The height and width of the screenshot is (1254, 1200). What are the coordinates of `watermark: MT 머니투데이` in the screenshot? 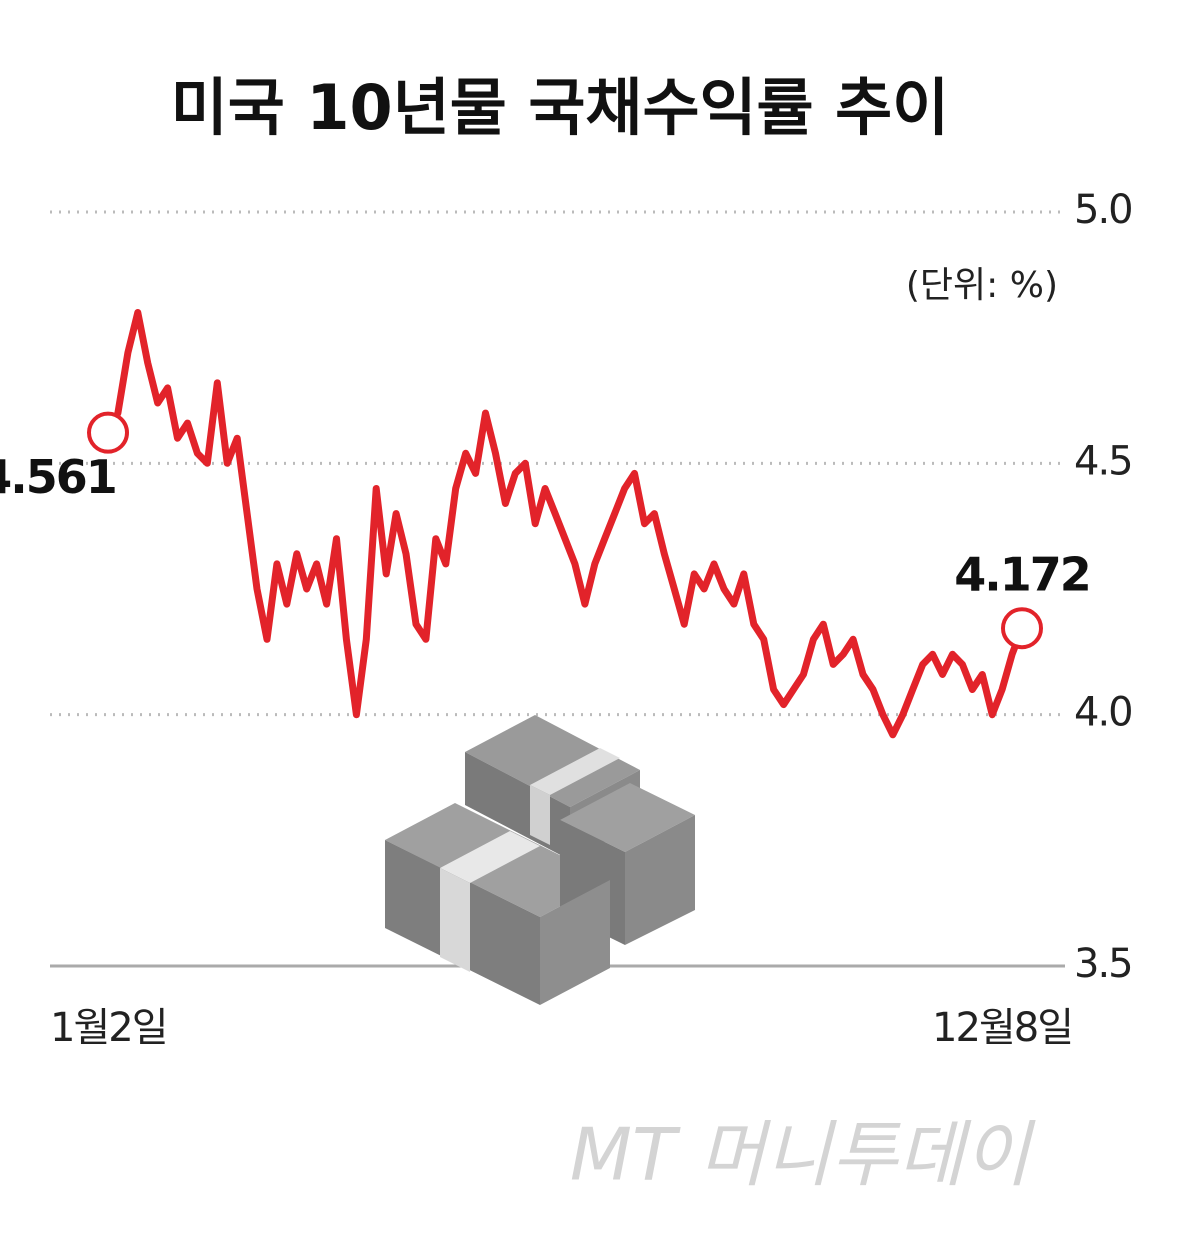 It's located at (803, 1155).